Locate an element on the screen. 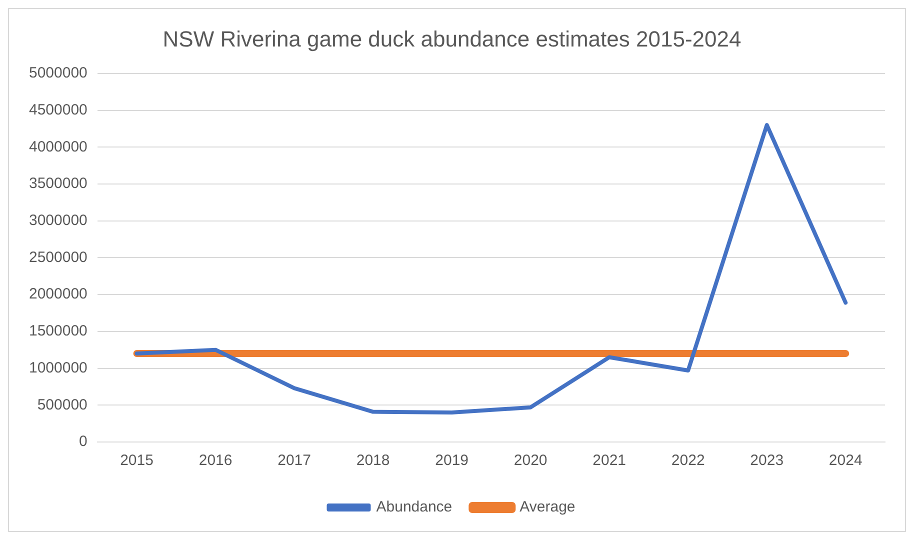  chart-title: NSW Riverina game duck abundance estimates 2015-2024 is located at coordinates (452, 39).